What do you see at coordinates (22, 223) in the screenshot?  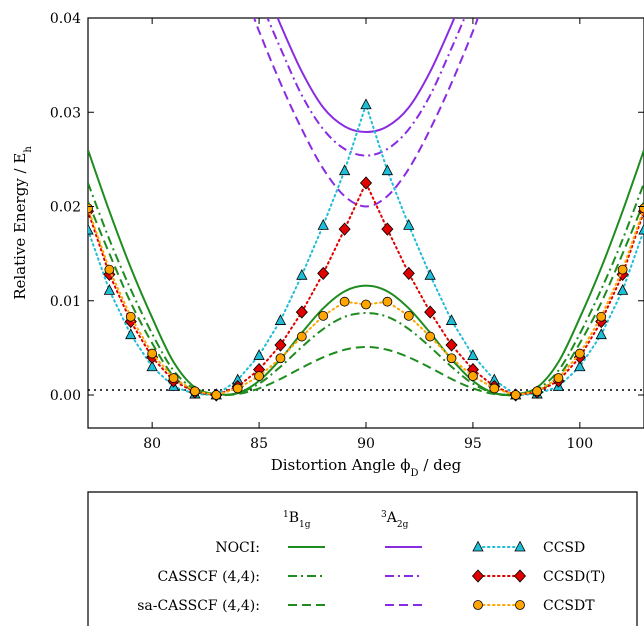 I see `y-axis-label: Relative Energy / Eh` at bounding box center [22, 223].